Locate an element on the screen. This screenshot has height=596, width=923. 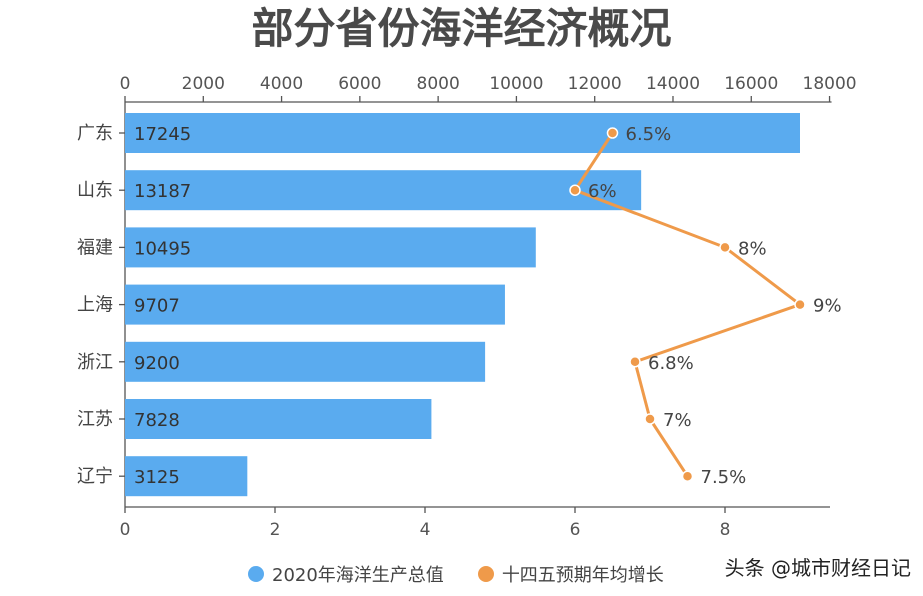
legend-label-gdp: 2020年海洋生产总值 is located at coordinates (358, 575).